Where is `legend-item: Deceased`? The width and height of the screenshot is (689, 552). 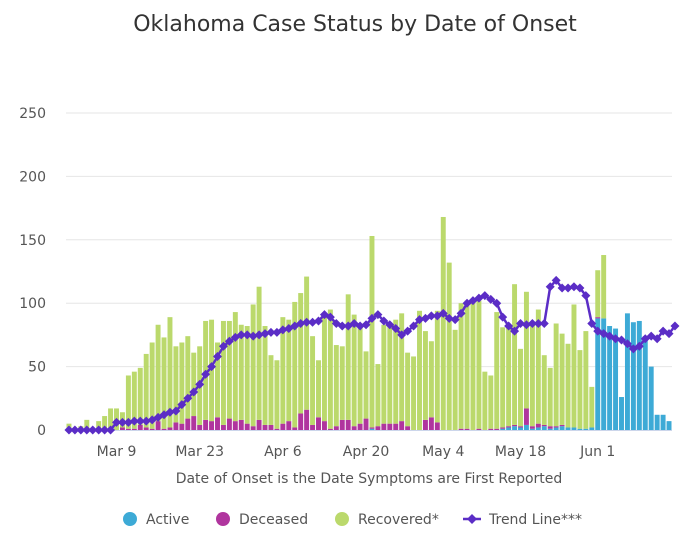
legend-item: Deceased is located at coordinates (262, 520).